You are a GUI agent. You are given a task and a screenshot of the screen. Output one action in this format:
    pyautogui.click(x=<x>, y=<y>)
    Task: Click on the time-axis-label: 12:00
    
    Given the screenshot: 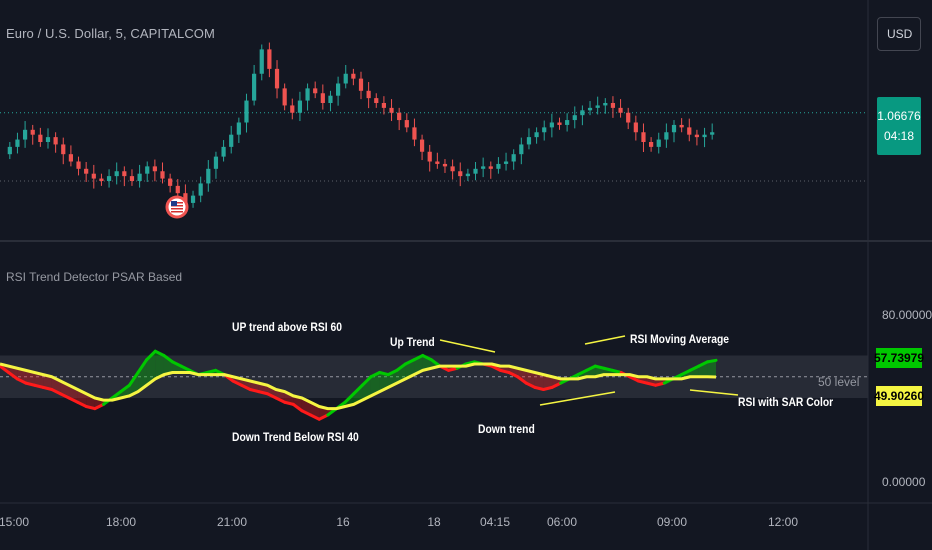 What is the action you would take?
    pyautogui.click(x=783, y=522)
    